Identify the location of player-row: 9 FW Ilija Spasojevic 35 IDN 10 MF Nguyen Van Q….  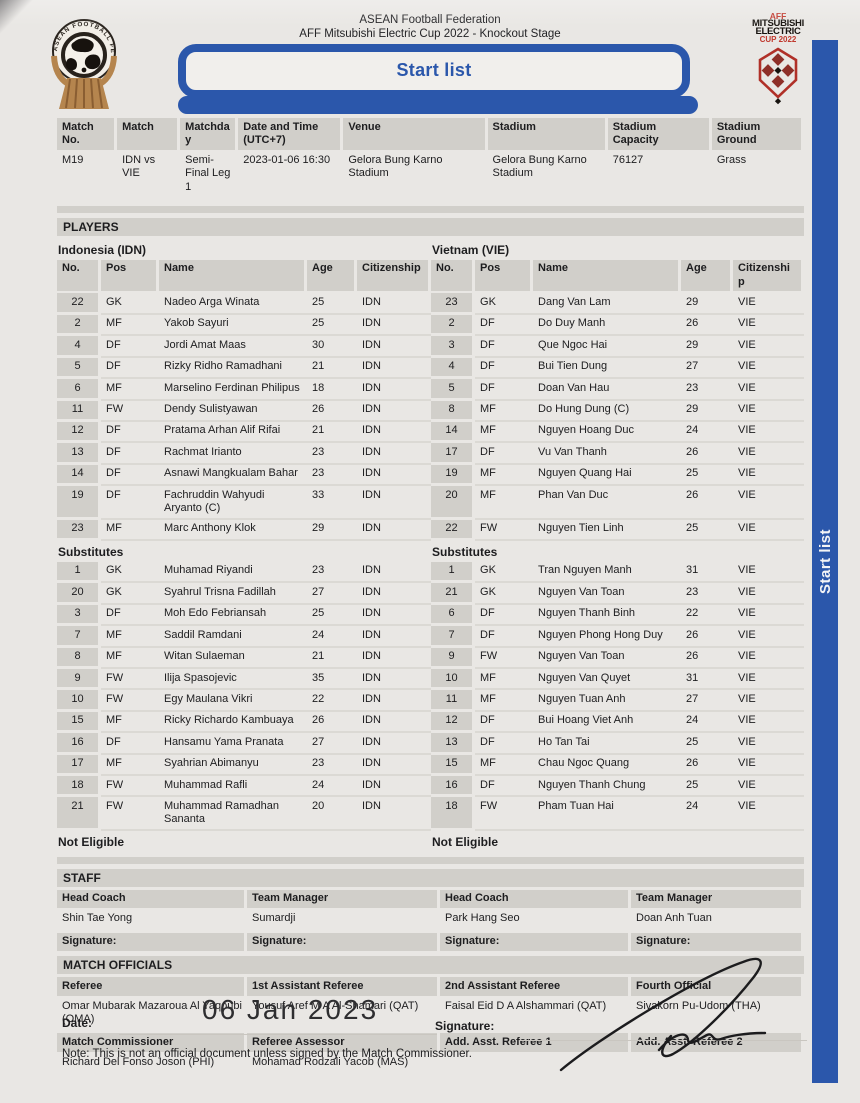
(431, 680).